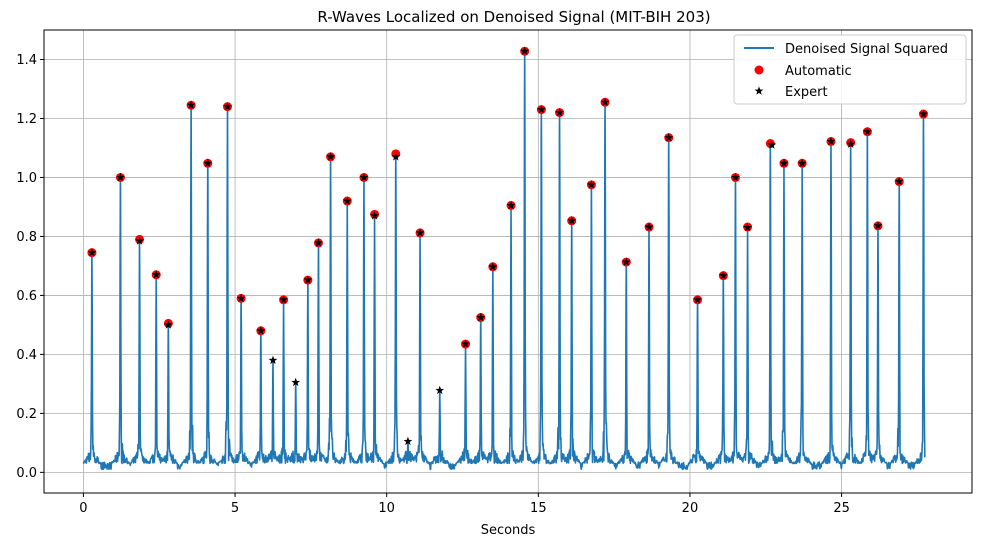  What do you see at coordinates (690, 508) in the screenshot?
I see `x-tick-label: 20` at bounding box center [690, 508].